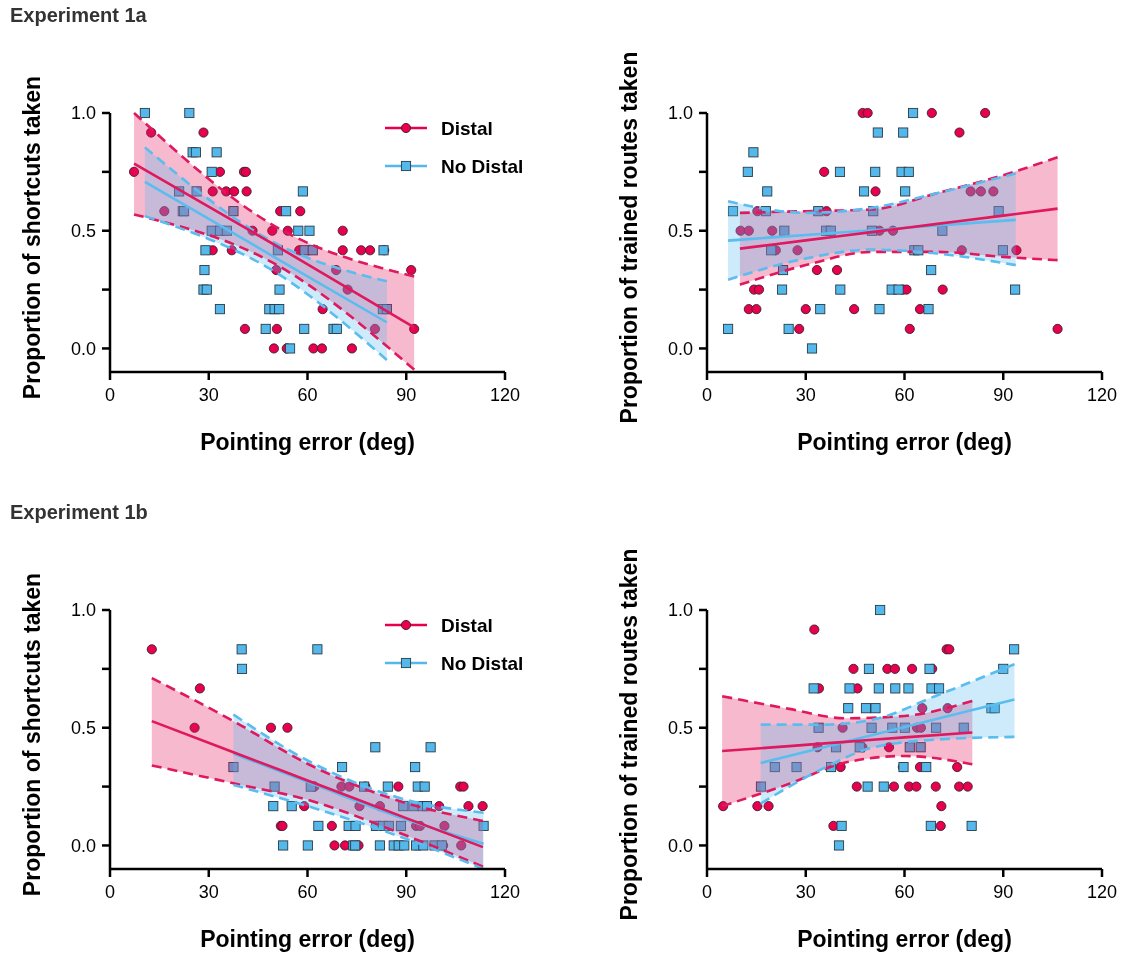 The width and height of the screenshot is (1132, 962). I want to click on chart-title: Experiment 1b, so click(79, 512).